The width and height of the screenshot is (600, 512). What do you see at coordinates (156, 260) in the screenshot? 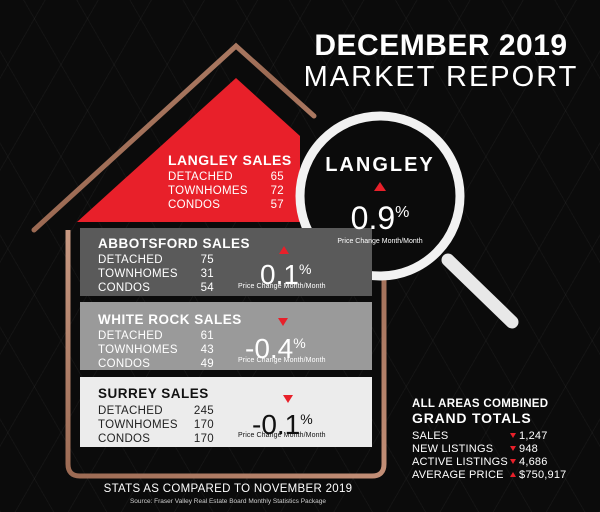
I see `table-row: DETACHED 75` at bounding box center [156, 260].